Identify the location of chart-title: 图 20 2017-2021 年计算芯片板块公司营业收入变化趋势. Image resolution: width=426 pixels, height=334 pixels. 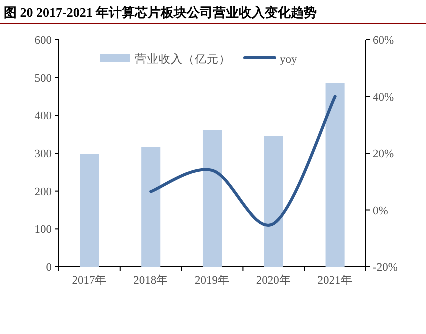
(161, 12).